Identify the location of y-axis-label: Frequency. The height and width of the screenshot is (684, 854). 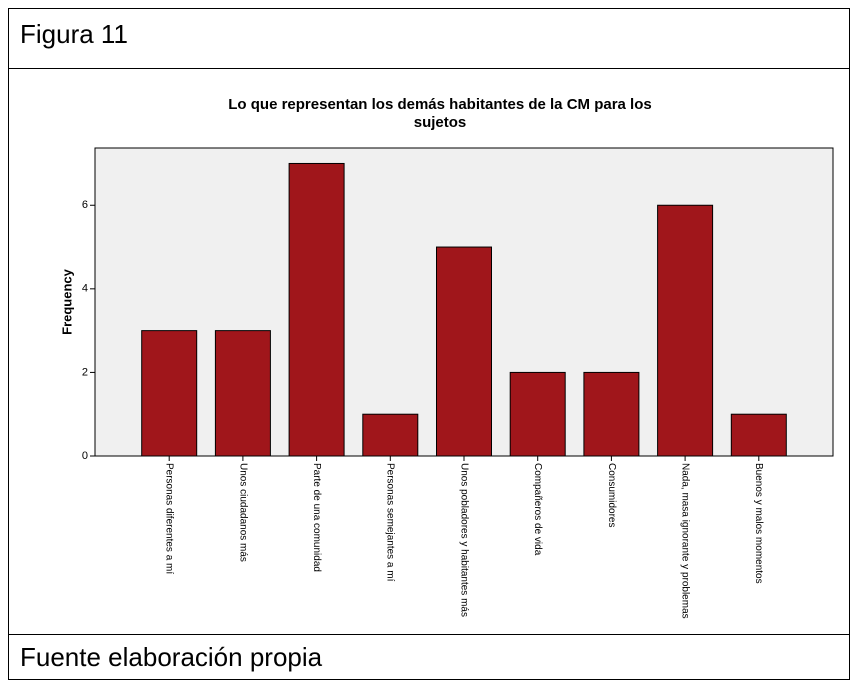
(66, 301).